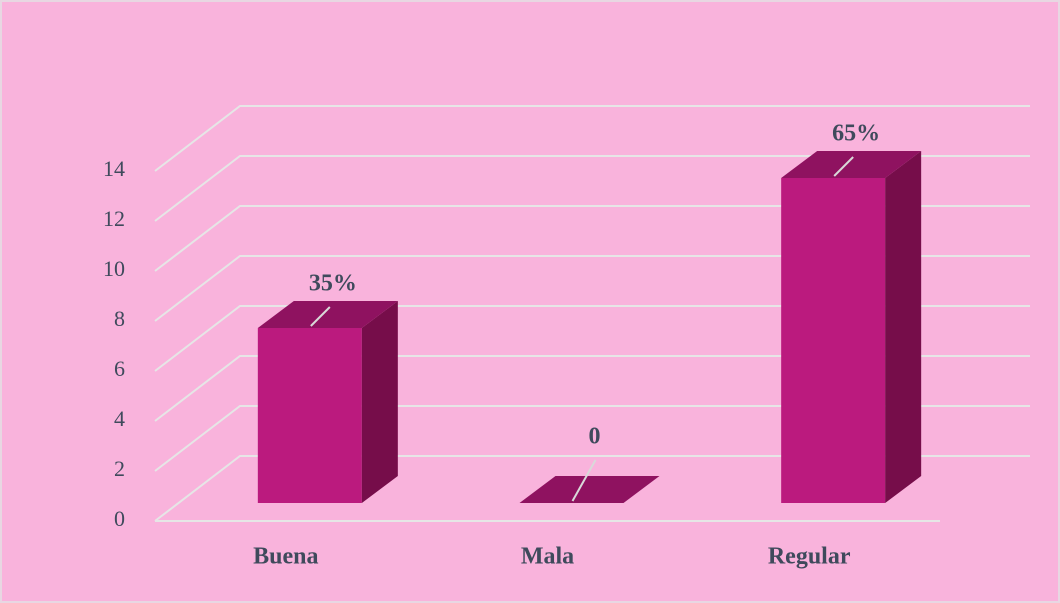 This screenshot has width=1060, height=603. Describe the element at coordinates (856, 134) in the screenshot. I see `data-label: 65%` at that location.